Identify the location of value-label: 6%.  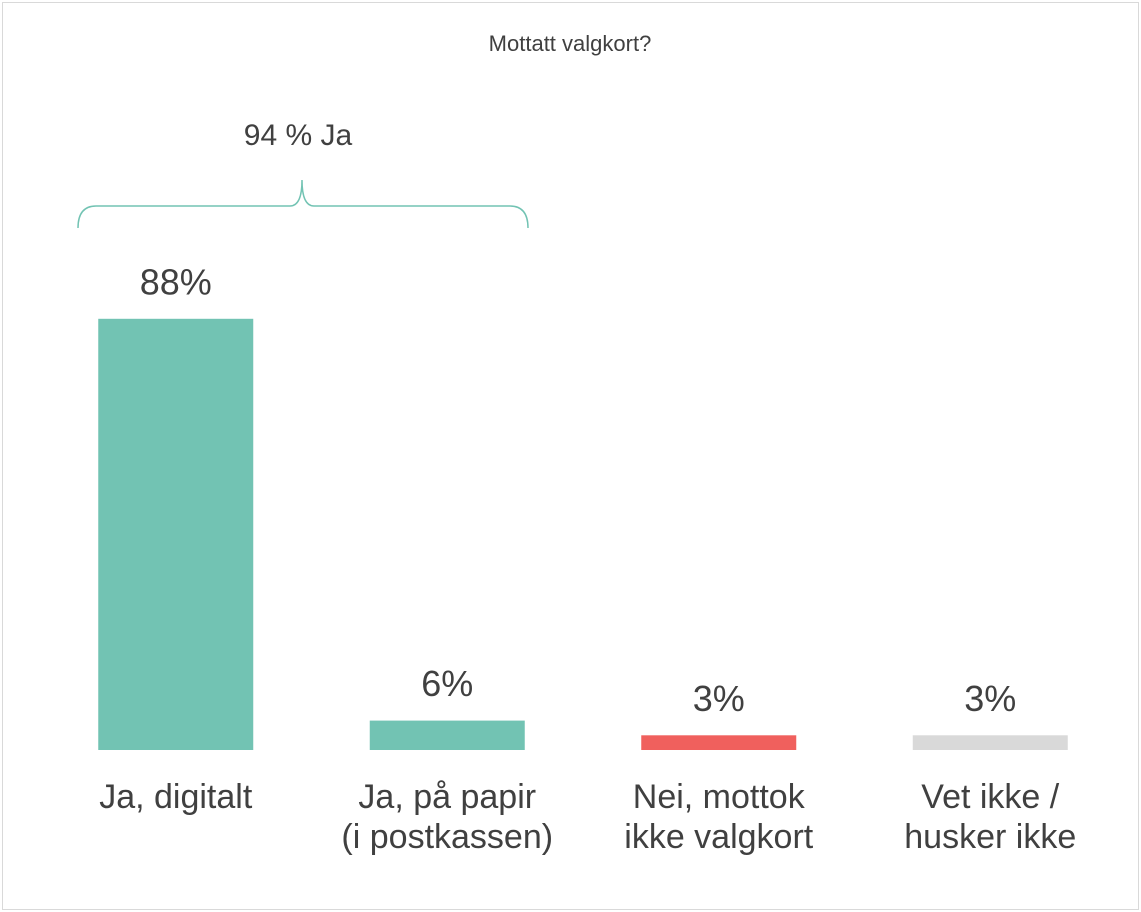
(447, 683).